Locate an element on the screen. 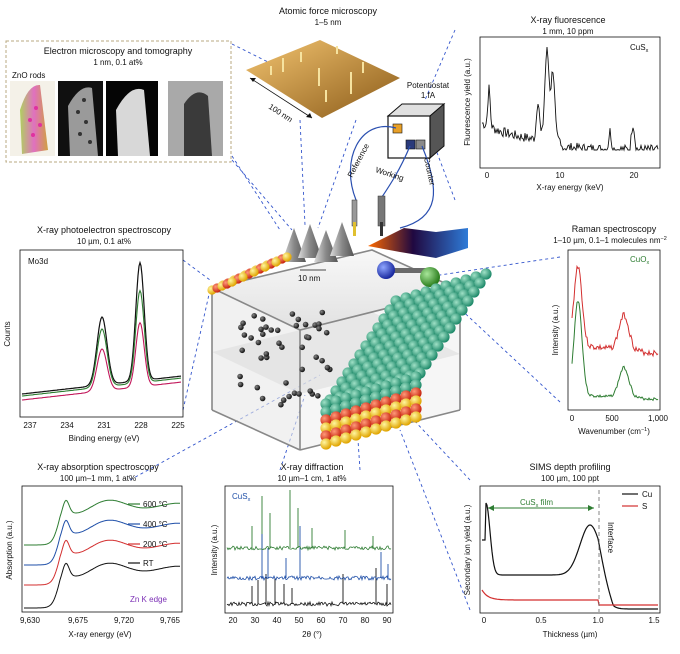 This screenshot has width=680, height=654. xas-line-rt is located at coordinates (102, 585).